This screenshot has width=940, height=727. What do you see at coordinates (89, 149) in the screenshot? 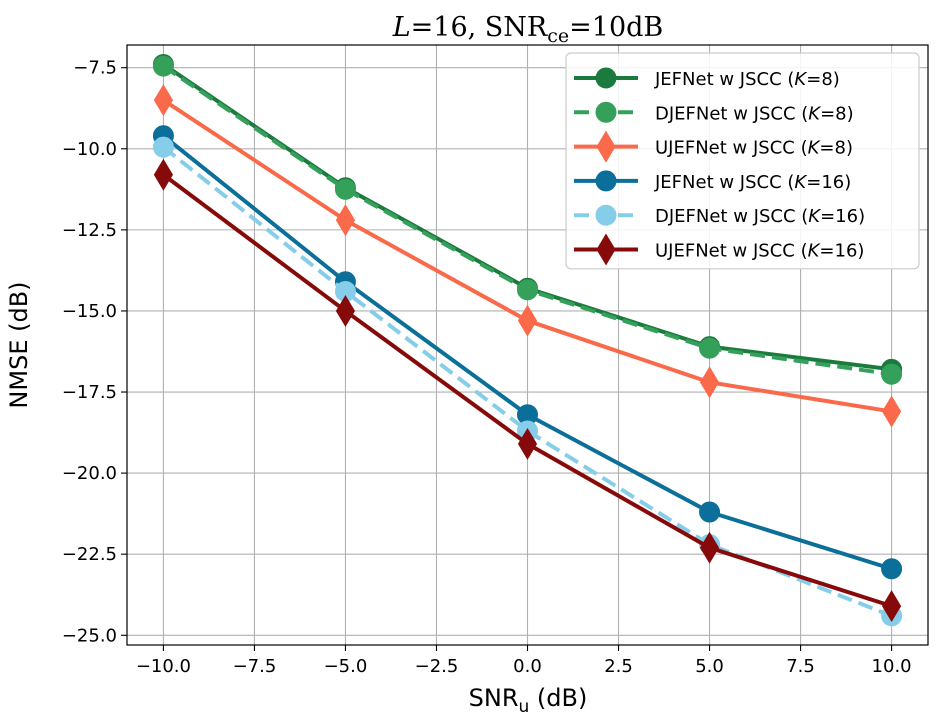
I see `y-tick-label: −10.0` at bounding box center [89, 149].